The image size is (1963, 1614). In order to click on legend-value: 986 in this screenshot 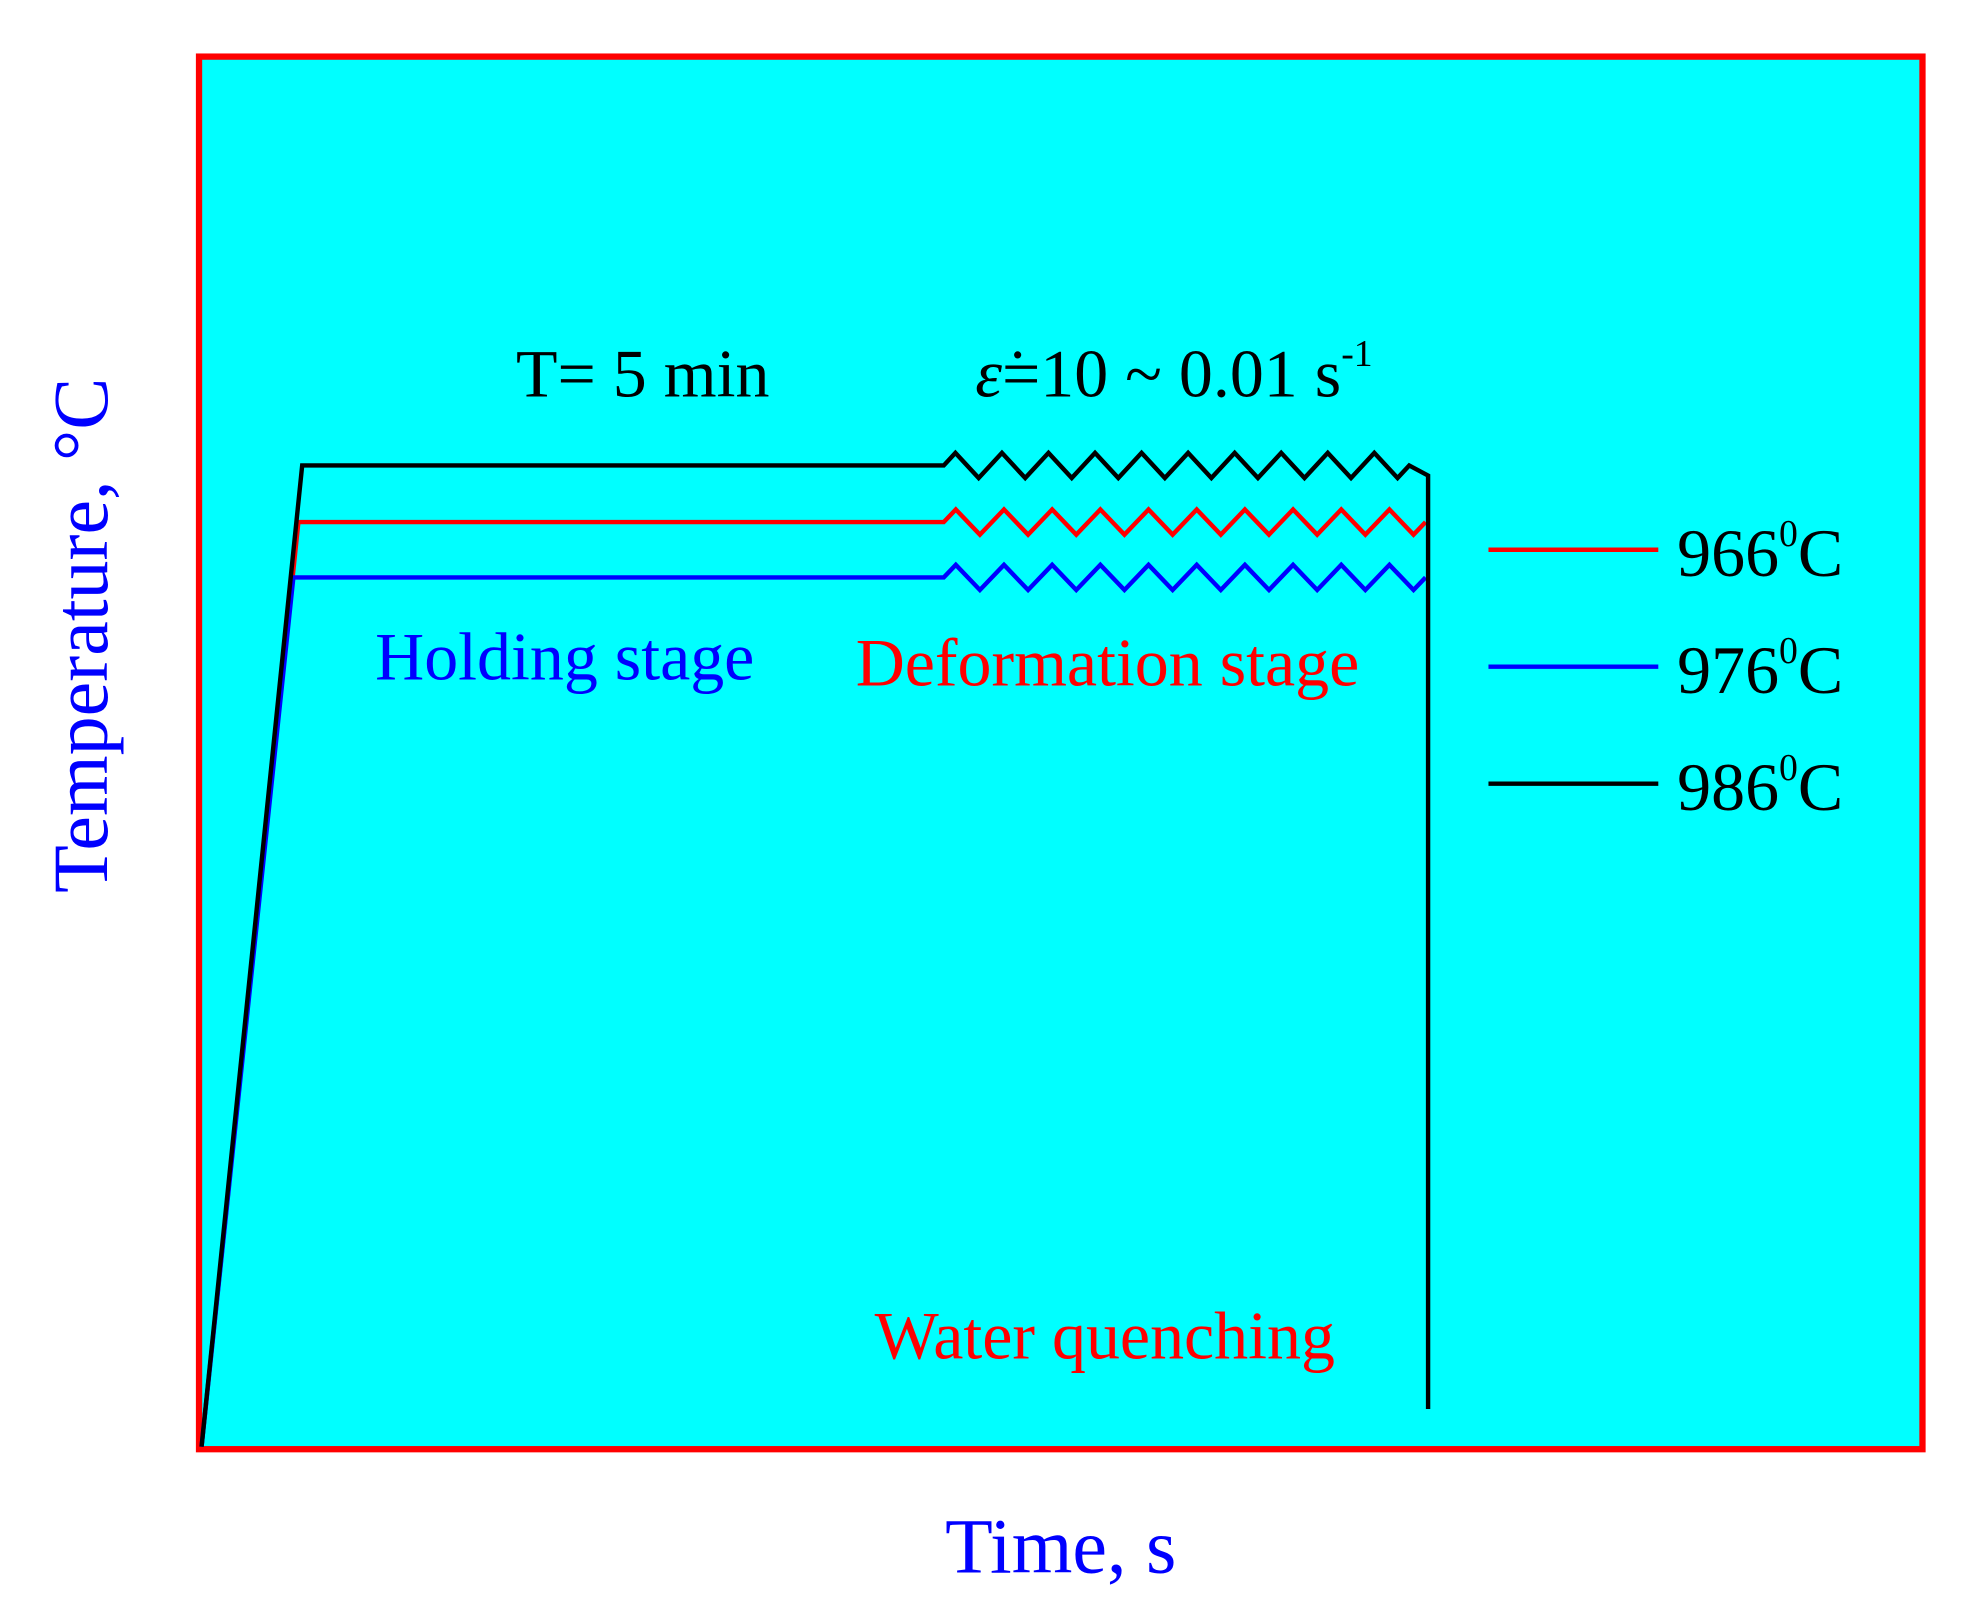, I will do `click(1728, 787)`.